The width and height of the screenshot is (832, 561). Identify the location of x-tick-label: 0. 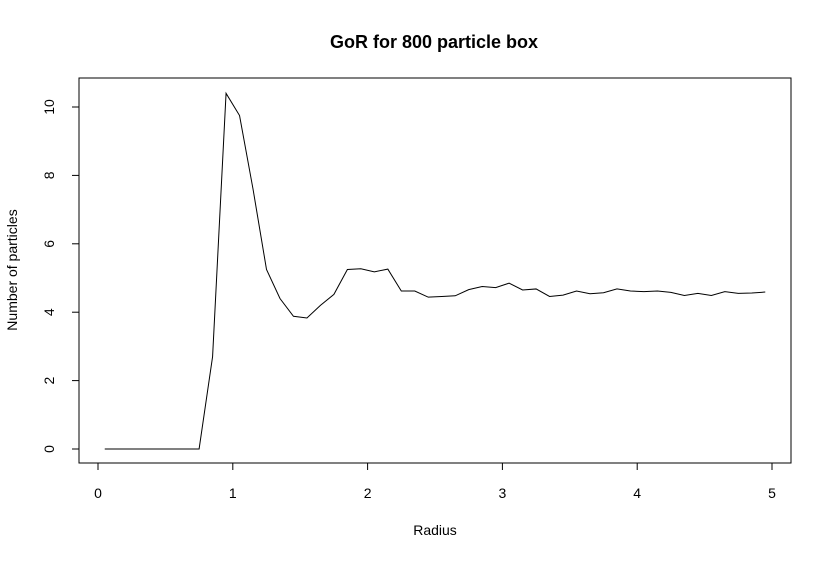
(98, 493).